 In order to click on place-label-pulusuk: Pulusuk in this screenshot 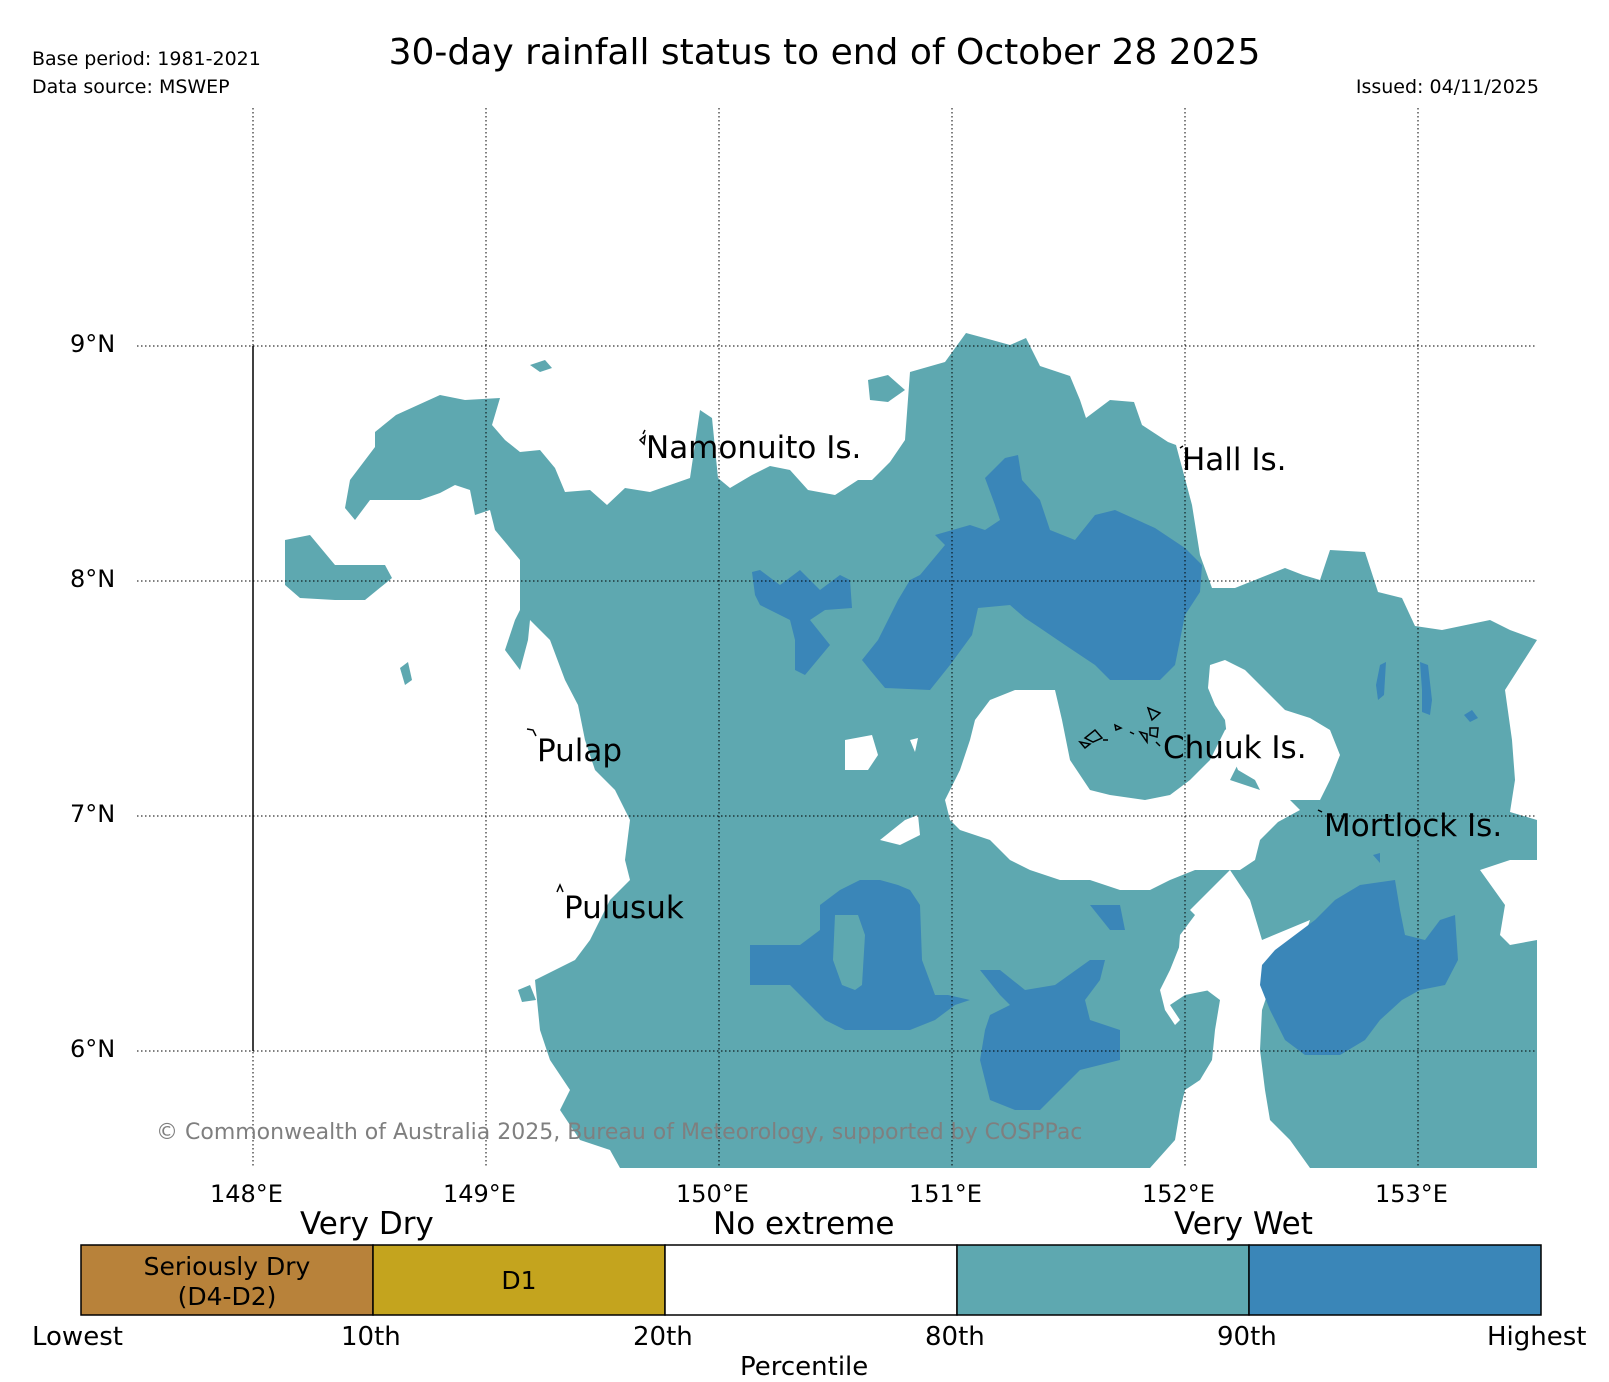, I will do `click(624, 908)`.